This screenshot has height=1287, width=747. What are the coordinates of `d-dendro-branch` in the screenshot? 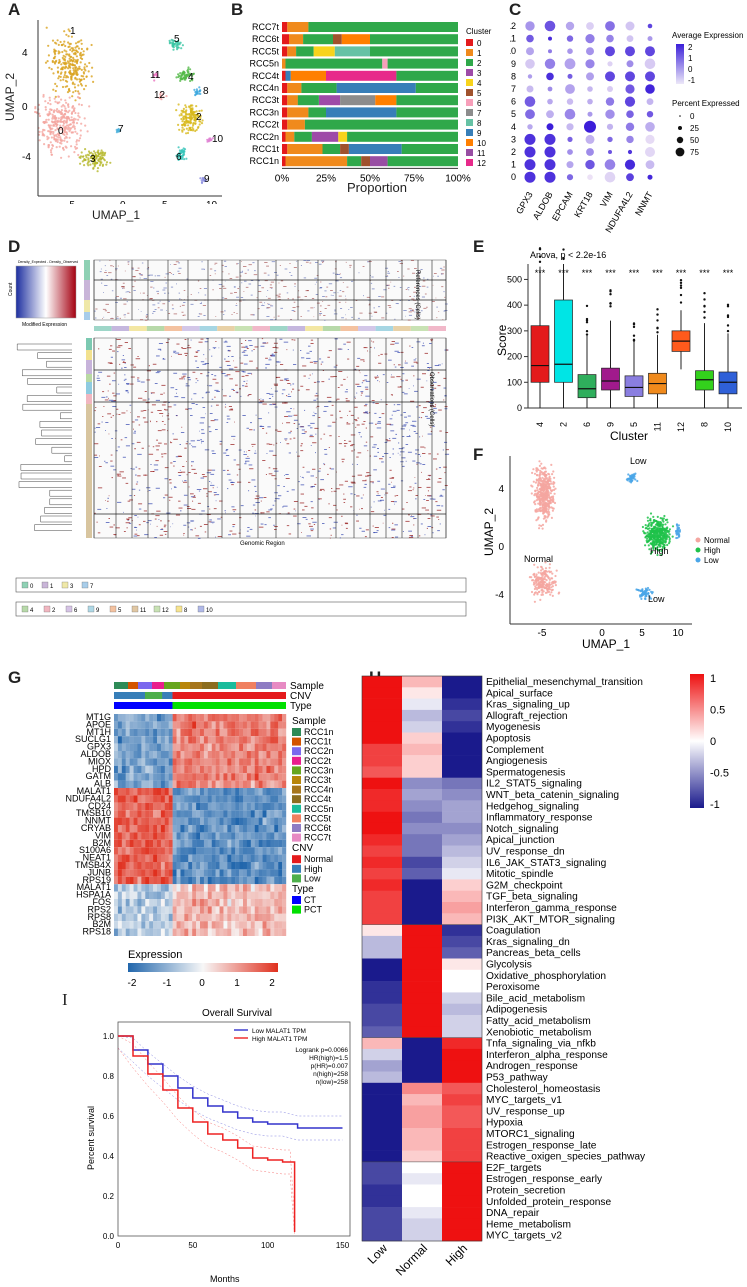 It's located at (68, 459).